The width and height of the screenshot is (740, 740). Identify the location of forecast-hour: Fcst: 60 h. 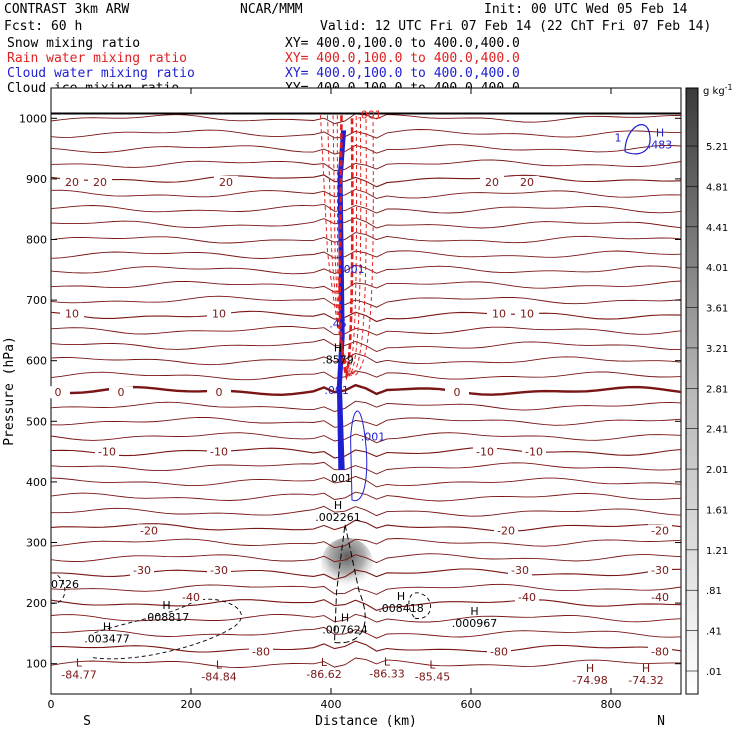
(43, 26).